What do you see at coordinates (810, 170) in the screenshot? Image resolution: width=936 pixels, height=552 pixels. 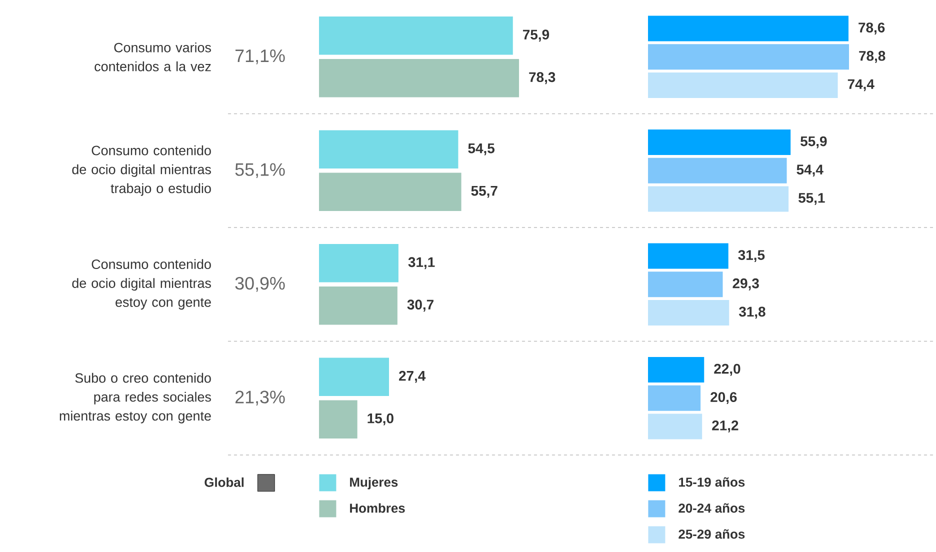 I see `data-label: 54,4` at bounding box center [810, 170].